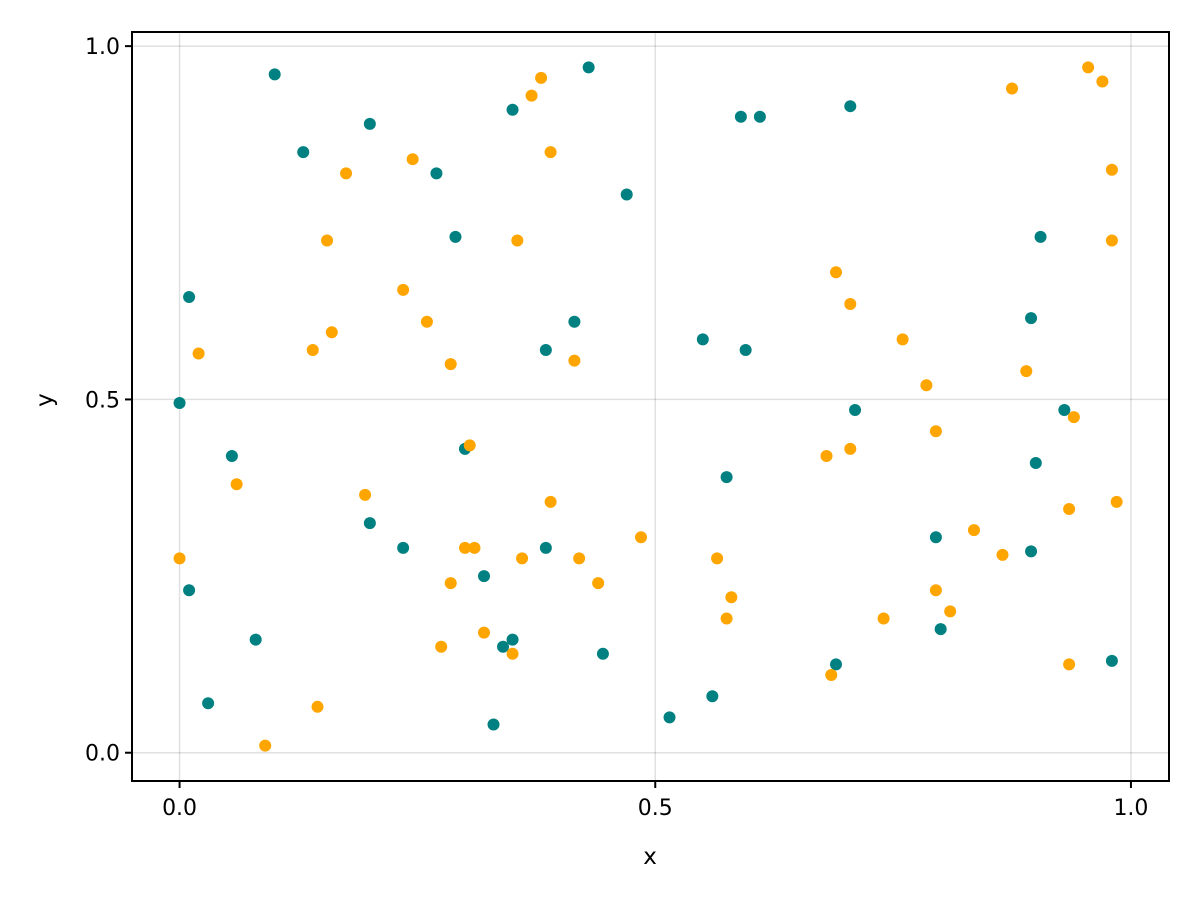 Image resolution: width=1200 pixels, height=900 pixels. What do you see at coordinates (655, 808) in the screenshot?
I see `x-tick-label: 0.5` at bounding box center [655, 808].